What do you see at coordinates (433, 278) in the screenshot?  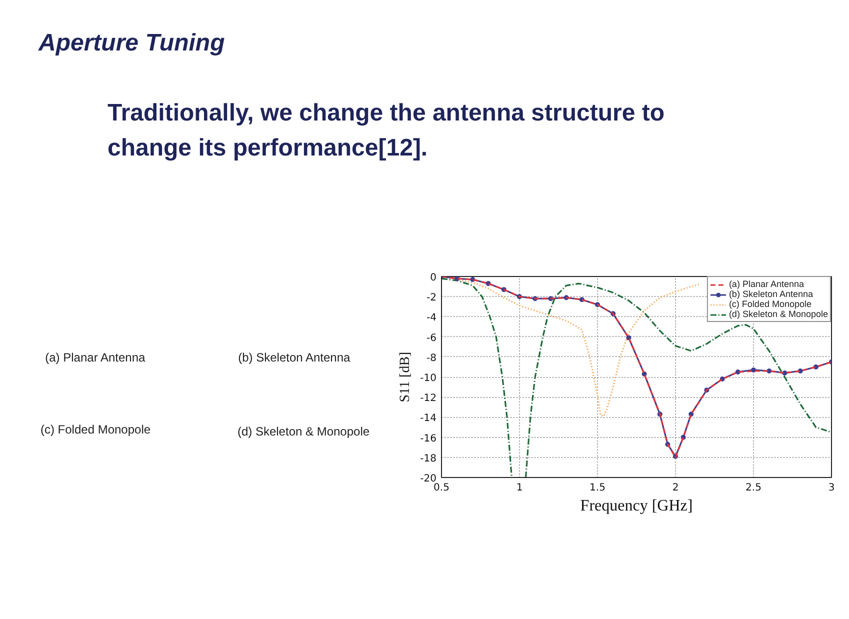 I see `y-tick-label: 0` at bounding box center [433, 278].